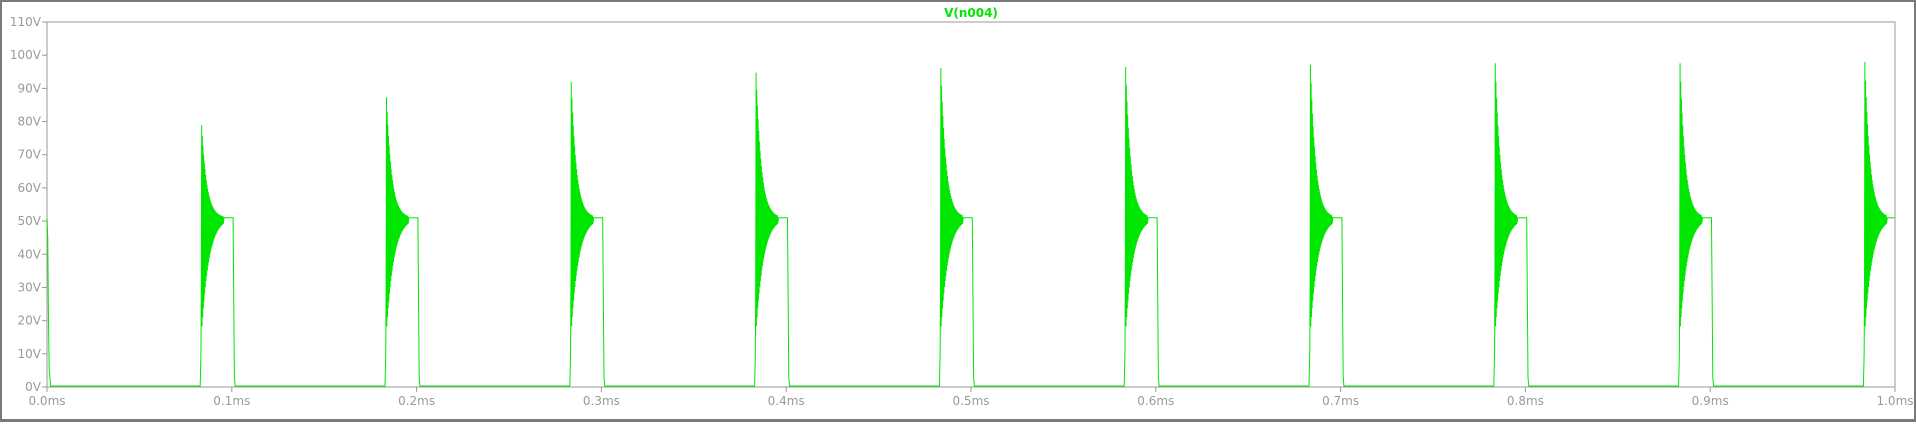 The height and width of the screenshot is (424, 1916). Describe the element at coordinates (26, 22) in the screenshot. I see `y-tick-label: 110V` at that location.